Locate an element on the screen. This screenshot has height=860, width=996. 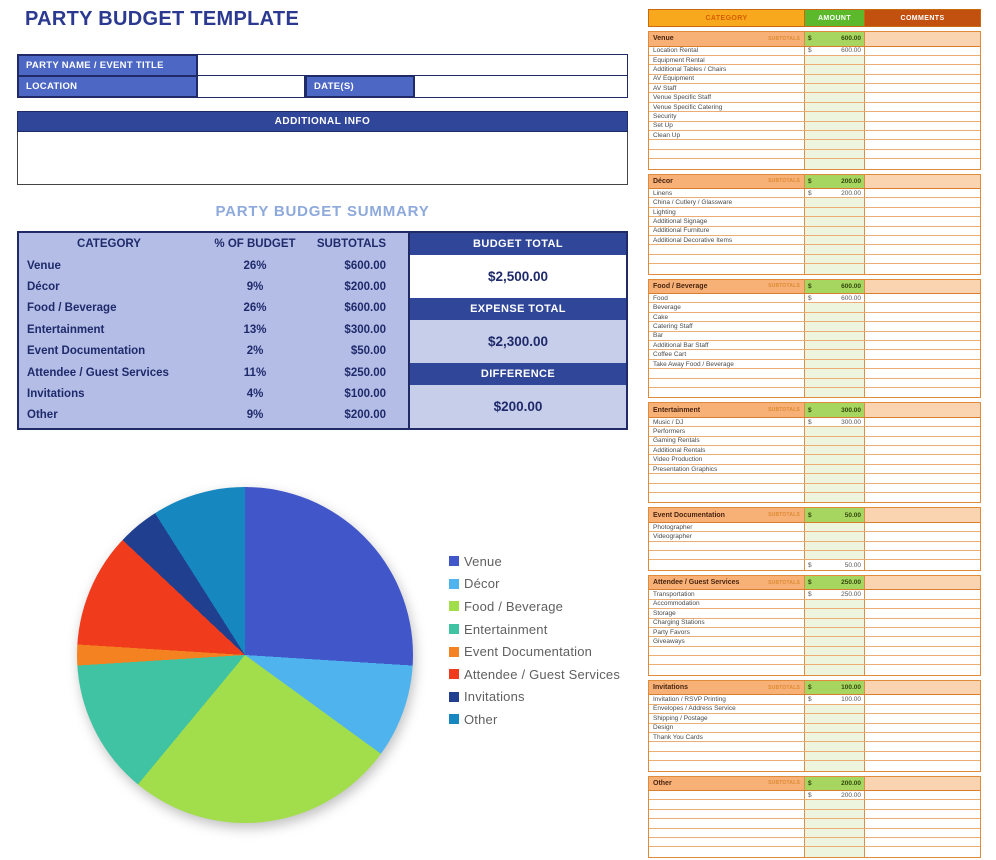
sheet-category-cell: Performers is located at coordinates (727, 431).